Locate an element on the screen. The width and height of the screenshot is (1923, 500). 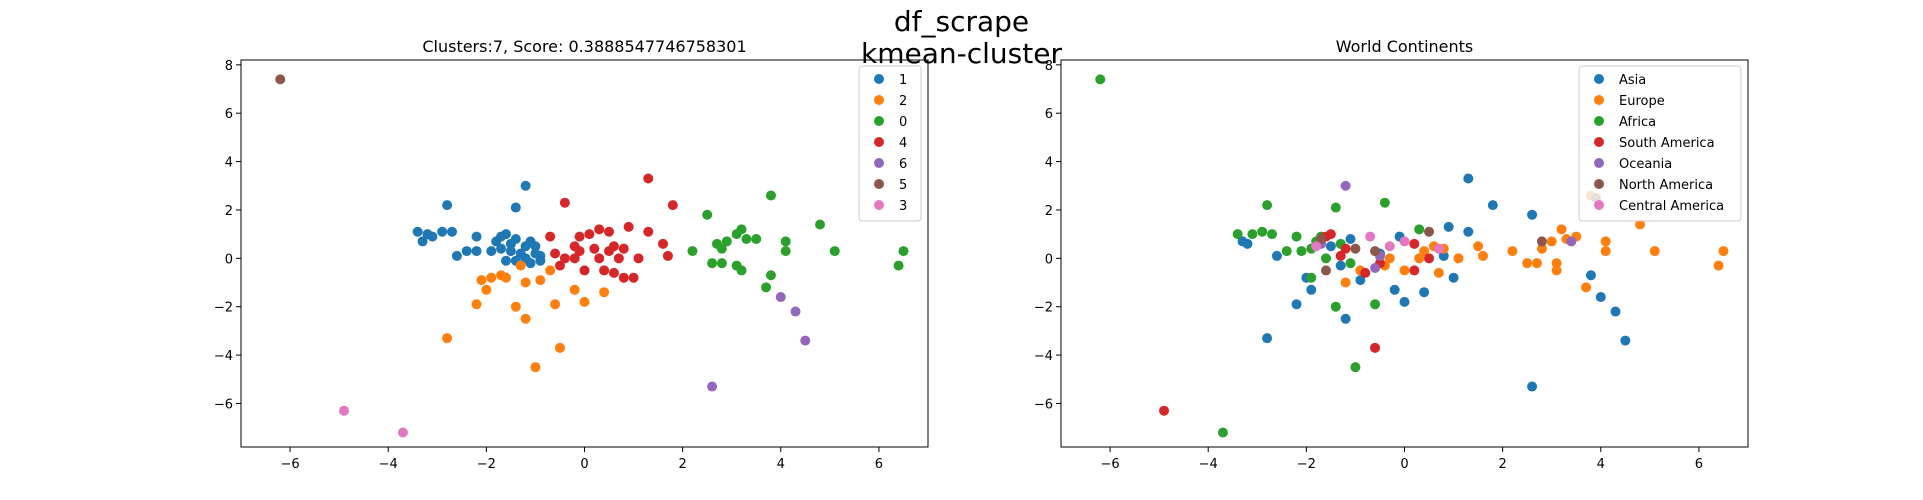
x-tick-label: −2 is located at coordinates (1306, 464).